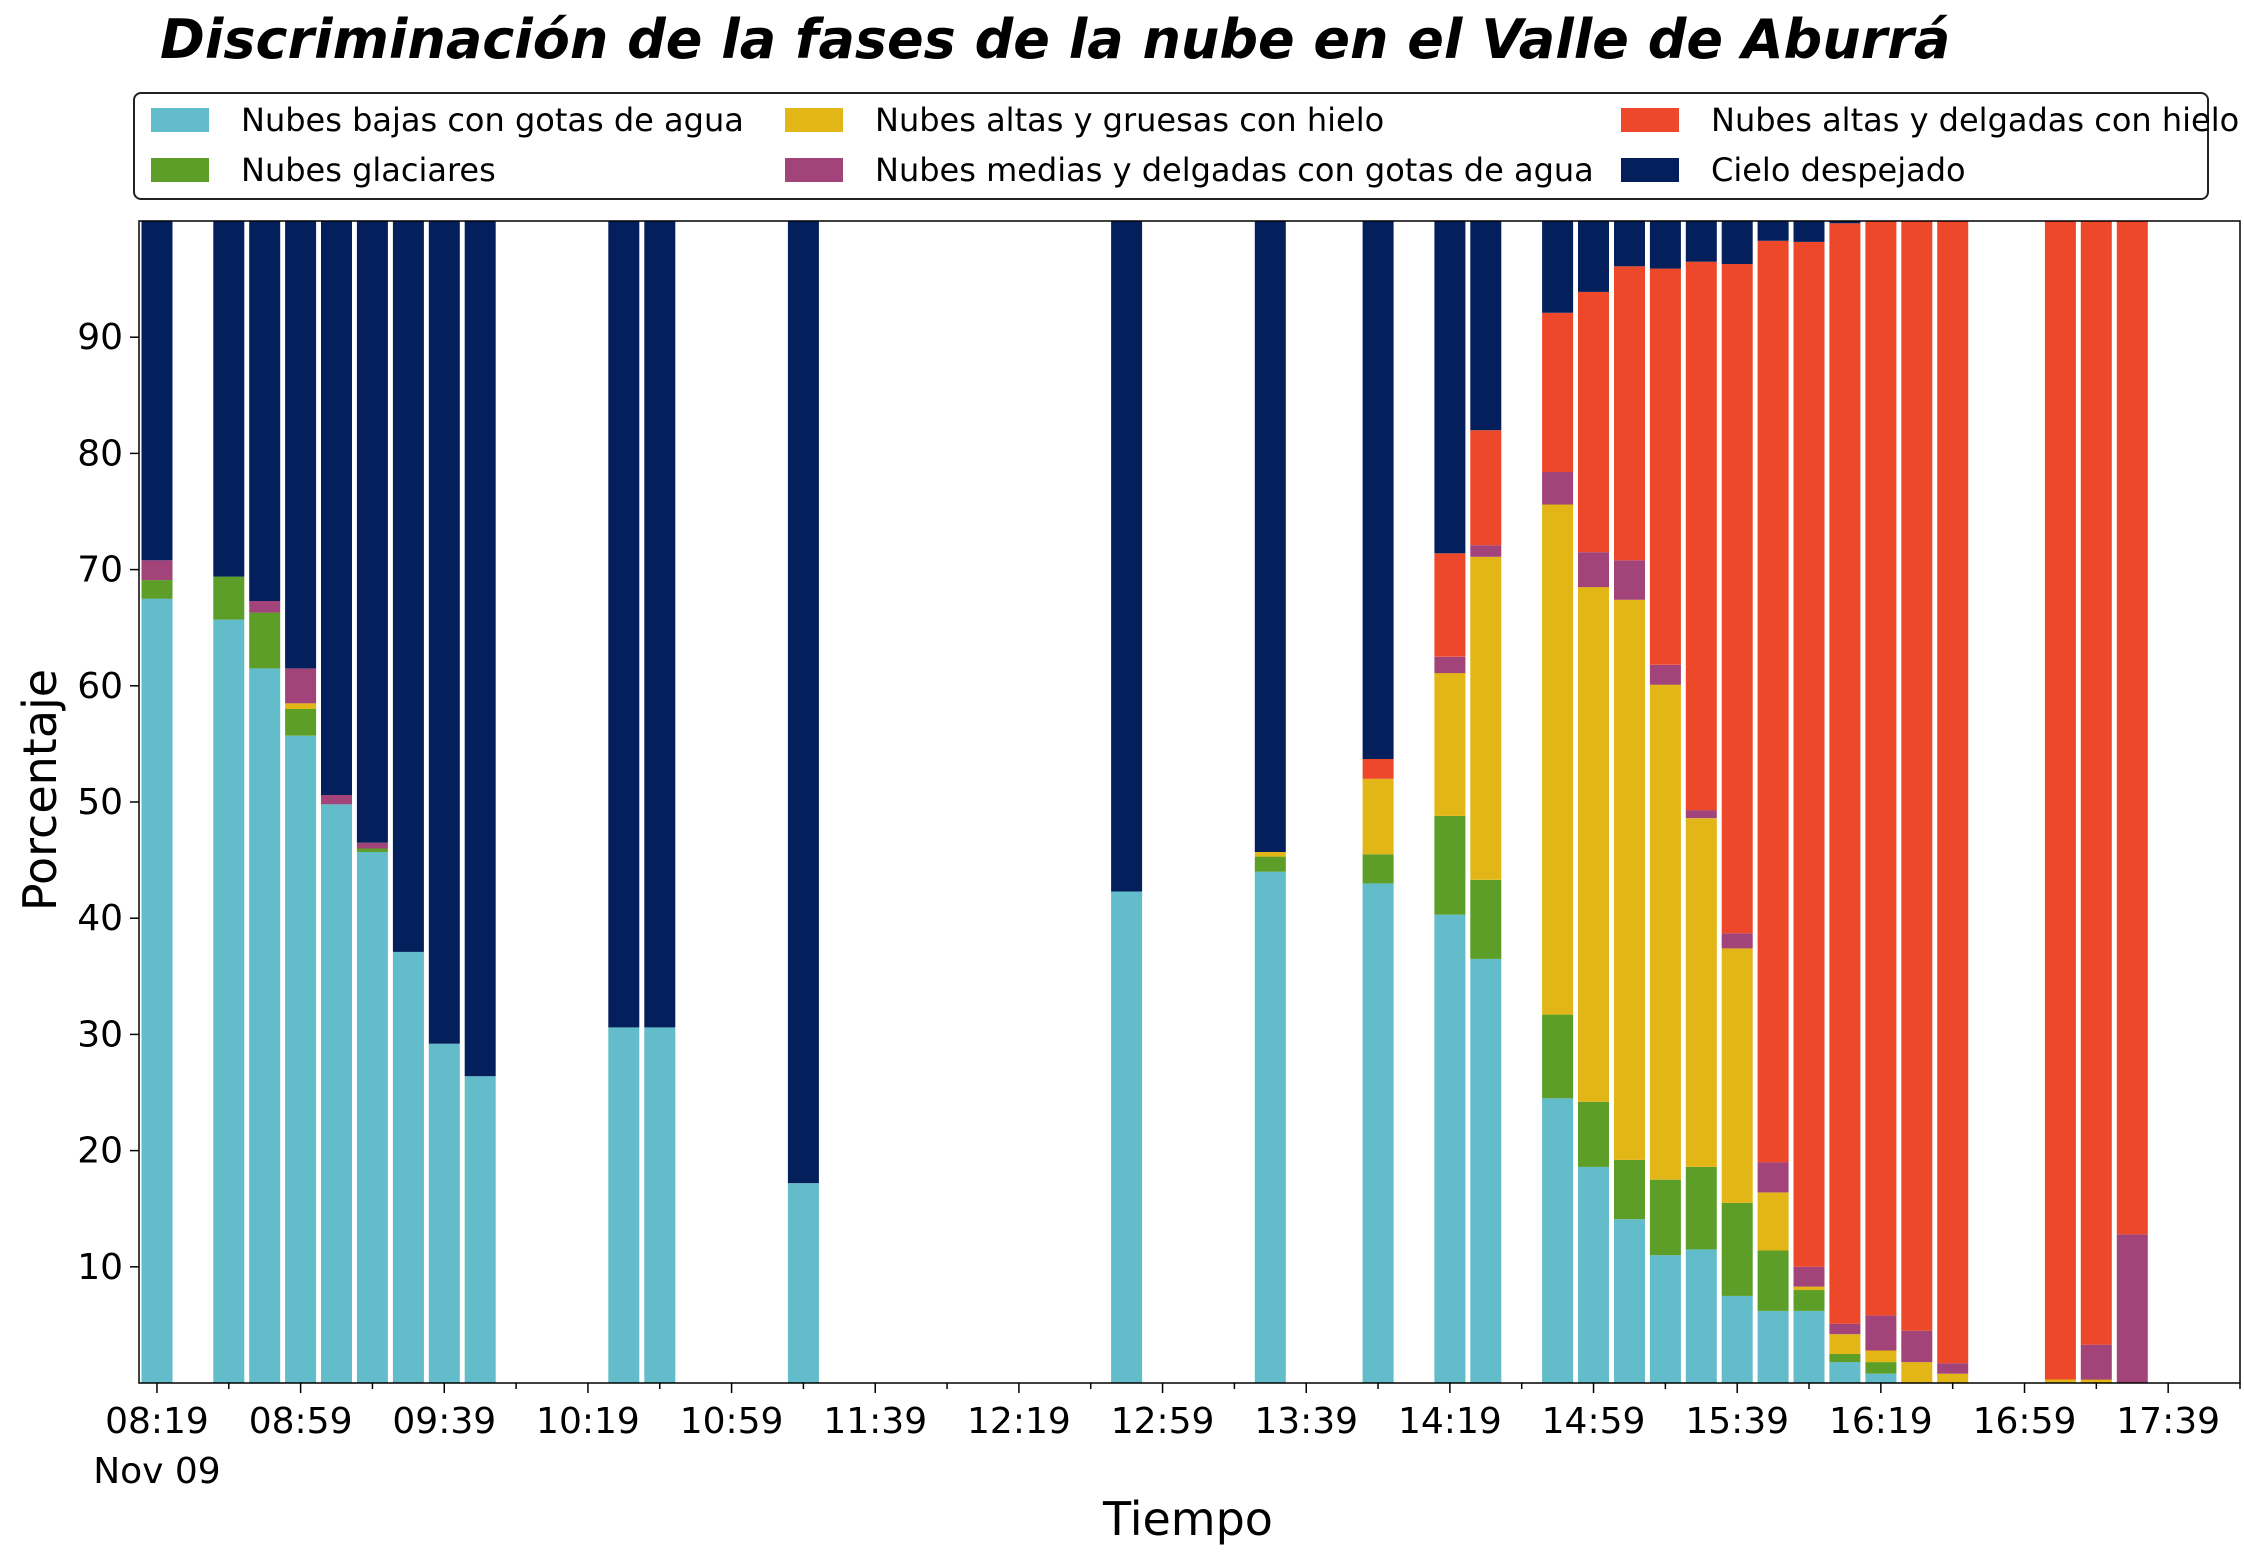 The image size is (2244, 1559). What do you see at coordinates (100, 1267) in the screenshot?
I see `y-tick-label-10: 10` at bounding box center [100, 1267].